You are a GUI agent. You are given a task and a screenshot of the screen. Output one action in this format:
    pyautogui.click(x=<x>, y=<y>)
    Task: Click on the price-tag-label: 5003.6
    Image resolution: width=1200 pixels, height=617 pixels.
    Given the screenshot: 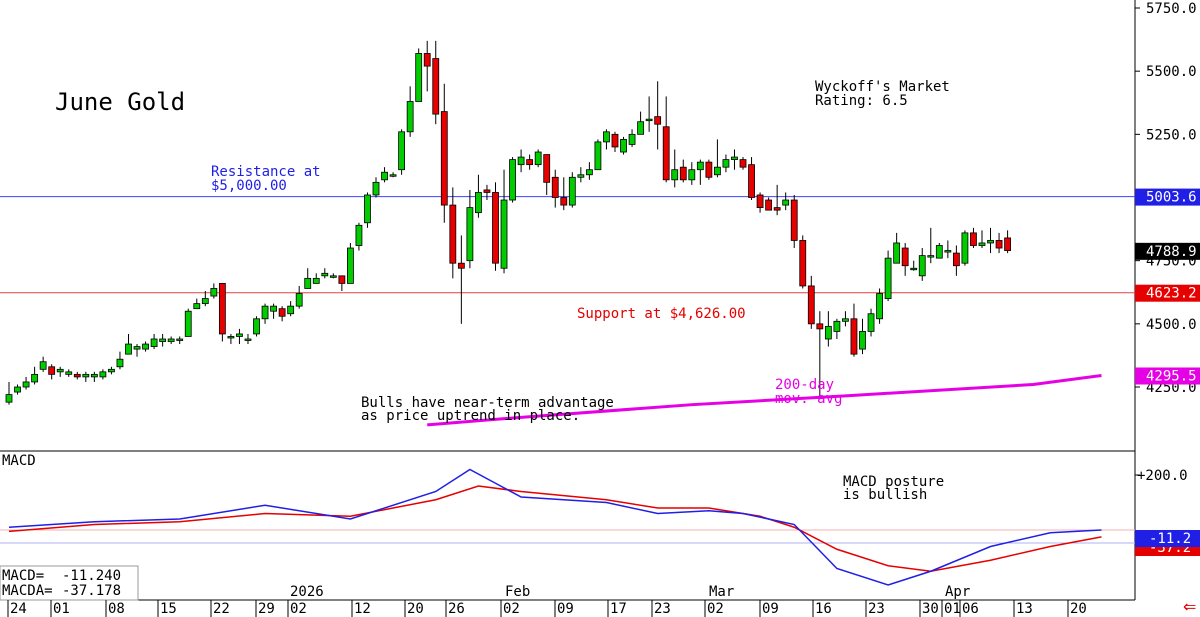 What is the action you would take?
    pyautogui.click(x=1171, y=198)
    